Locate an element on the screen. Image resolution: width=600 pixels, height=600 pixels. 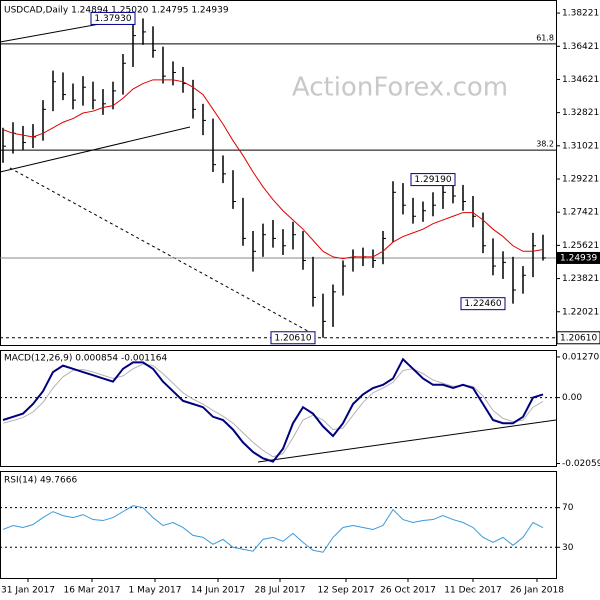
y-tick-label: 1.31021 is located at coordinates (580, 146).